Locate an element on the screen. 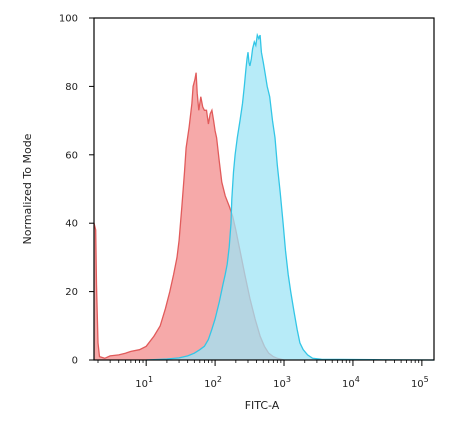 The width and height of the screenshot is (472, 427). y-tick-label: 20 is located at coordinates (71, 292).